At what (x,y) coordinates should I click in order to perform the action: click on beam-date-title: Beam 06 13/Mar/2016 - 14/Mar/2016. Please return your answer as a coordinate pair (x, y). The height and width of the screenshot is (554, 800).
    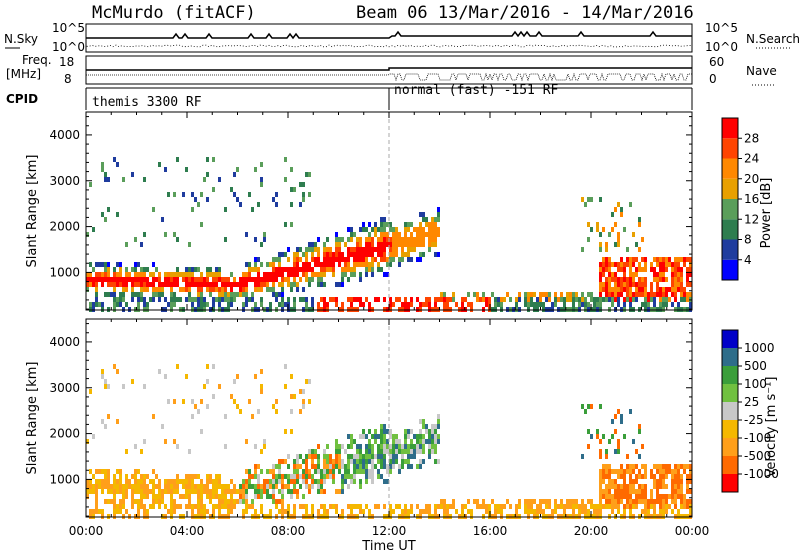
    Looking at the image, I should click on (525, 13).